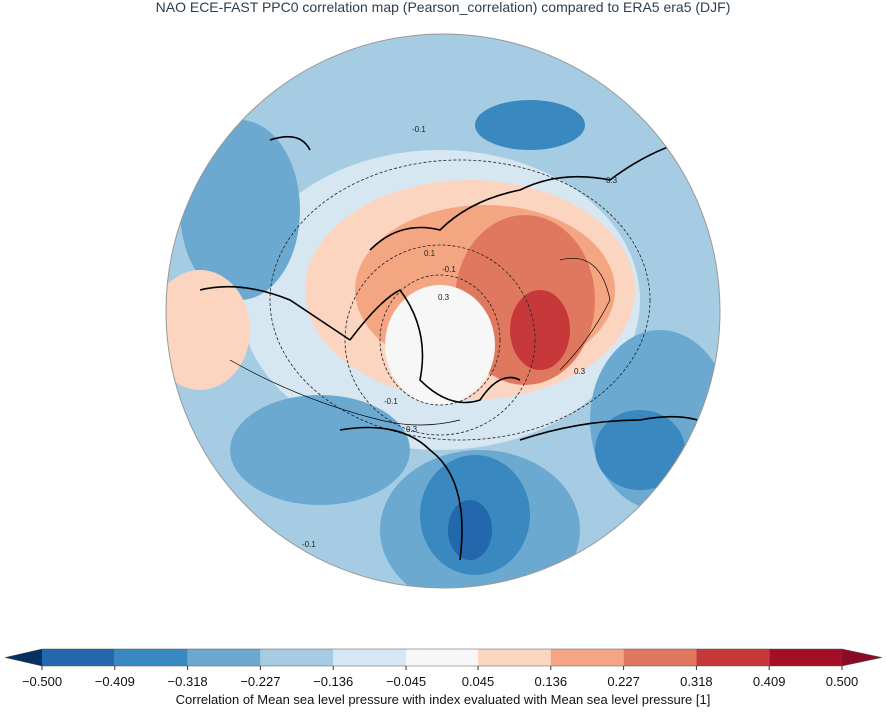 The height and width of the screenshot is (713, 886). Describe the element at coordinates (623, 681) in the screenshot. I see `tick-label: 0.227` at that location.